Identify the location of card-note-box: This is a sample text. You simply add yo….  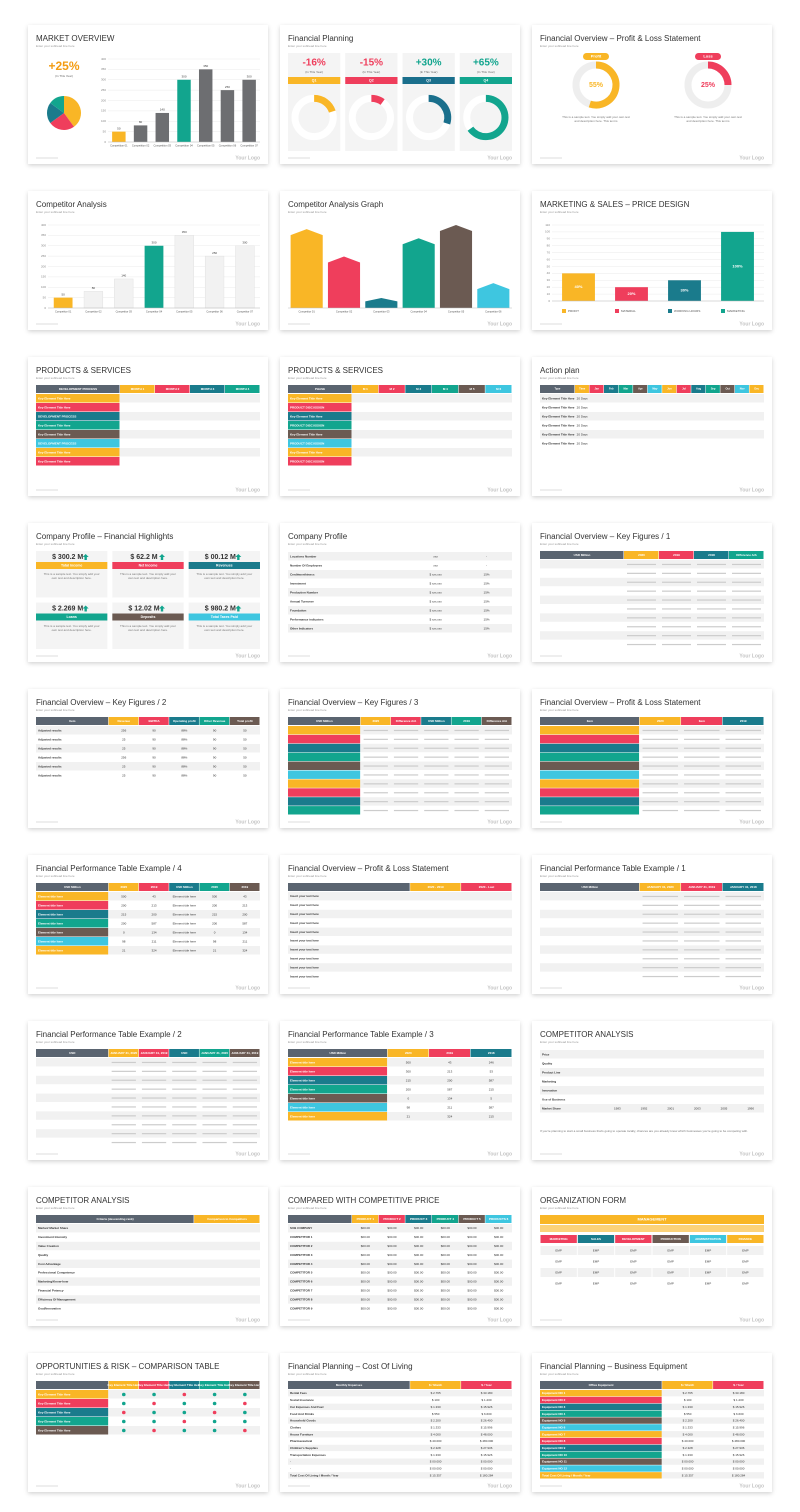
(148, 628).